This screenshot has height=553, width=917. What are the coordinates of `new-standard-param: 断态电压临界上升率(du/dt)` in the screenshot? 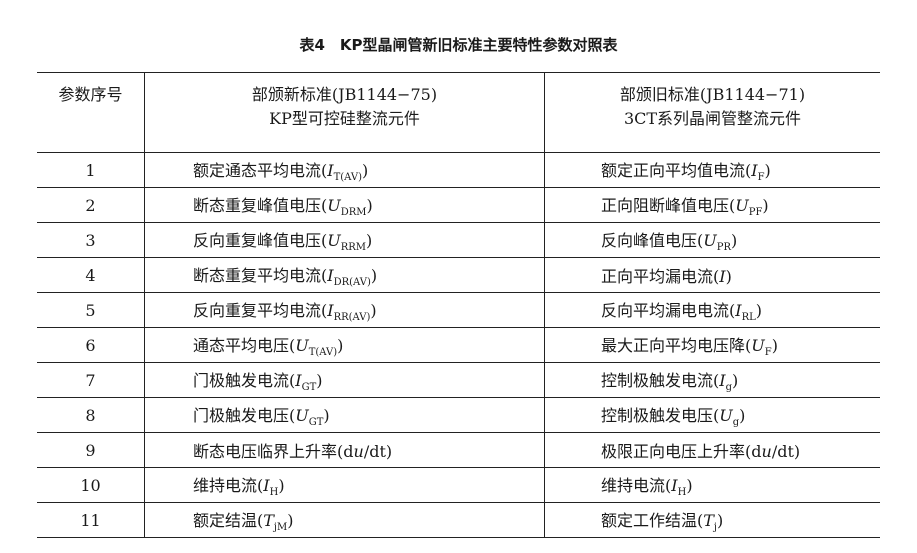 It's located at (344, 450).